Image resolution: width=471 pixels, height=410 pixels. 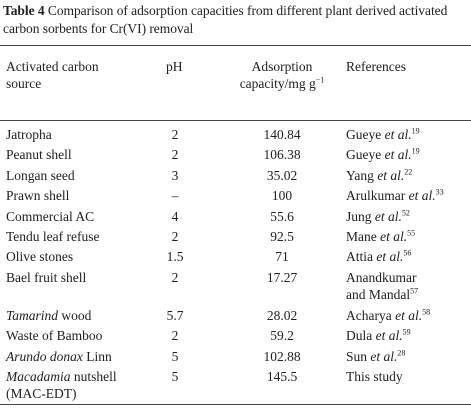 I want to click on table-row: Waste of Bamboo 2 59.2 Dula et al.59, so click(x=235, y=336).